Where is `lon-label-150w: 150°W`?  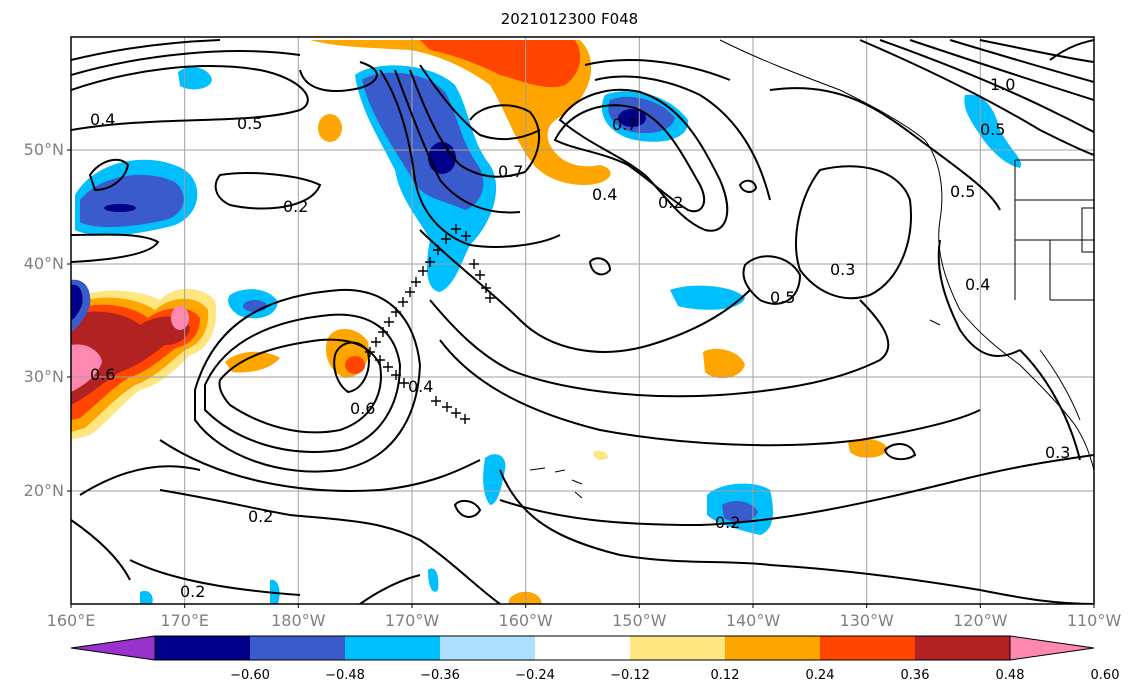
lon-label-150w: 150°W is located at coordinates (639, 620).